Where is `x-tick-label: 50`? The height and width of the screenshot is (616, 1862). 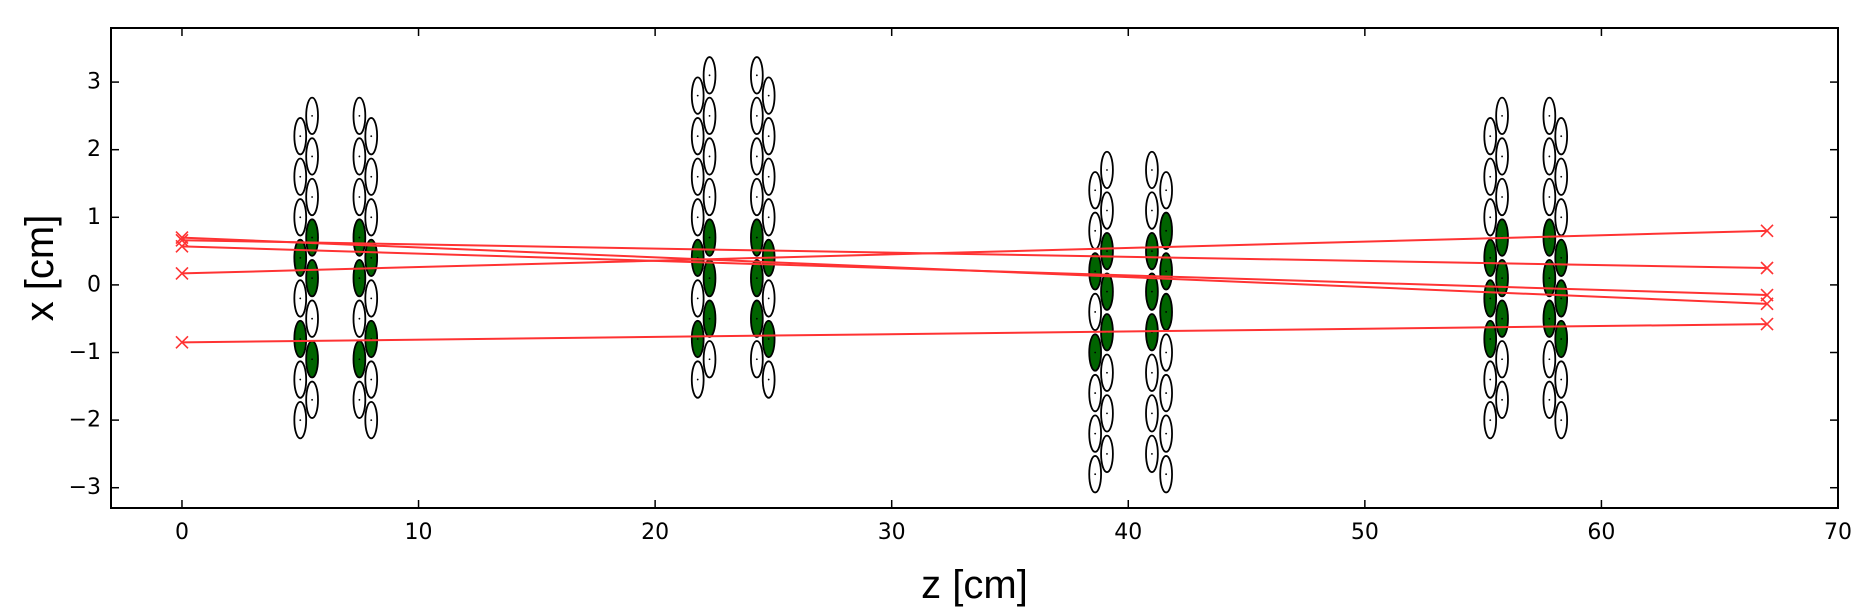 x-tick-label: 50 is located at coordinates (1365, 532).